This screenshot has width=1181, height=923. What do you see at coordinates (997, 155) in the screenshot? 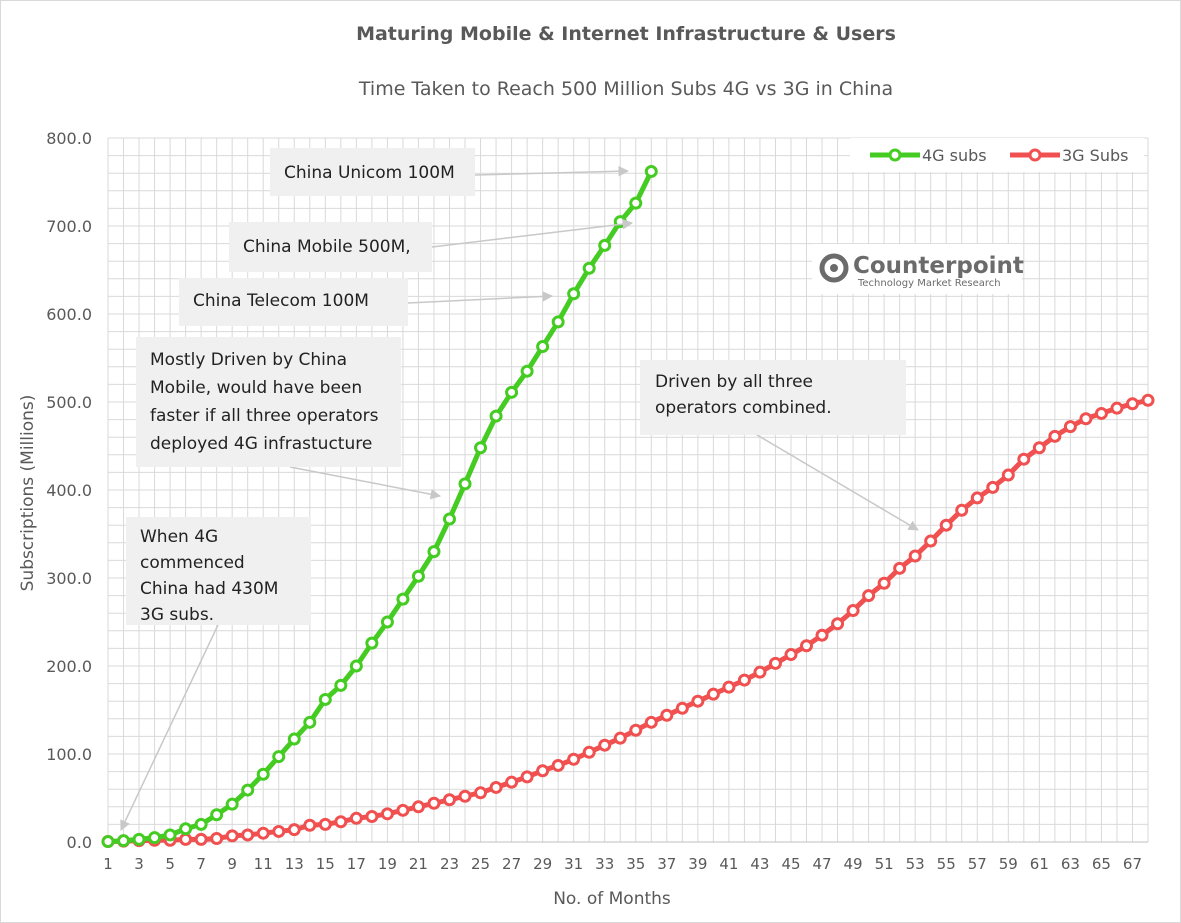
I see `legend: 4G subs 3G Subs` at bounding box center [997, 155].